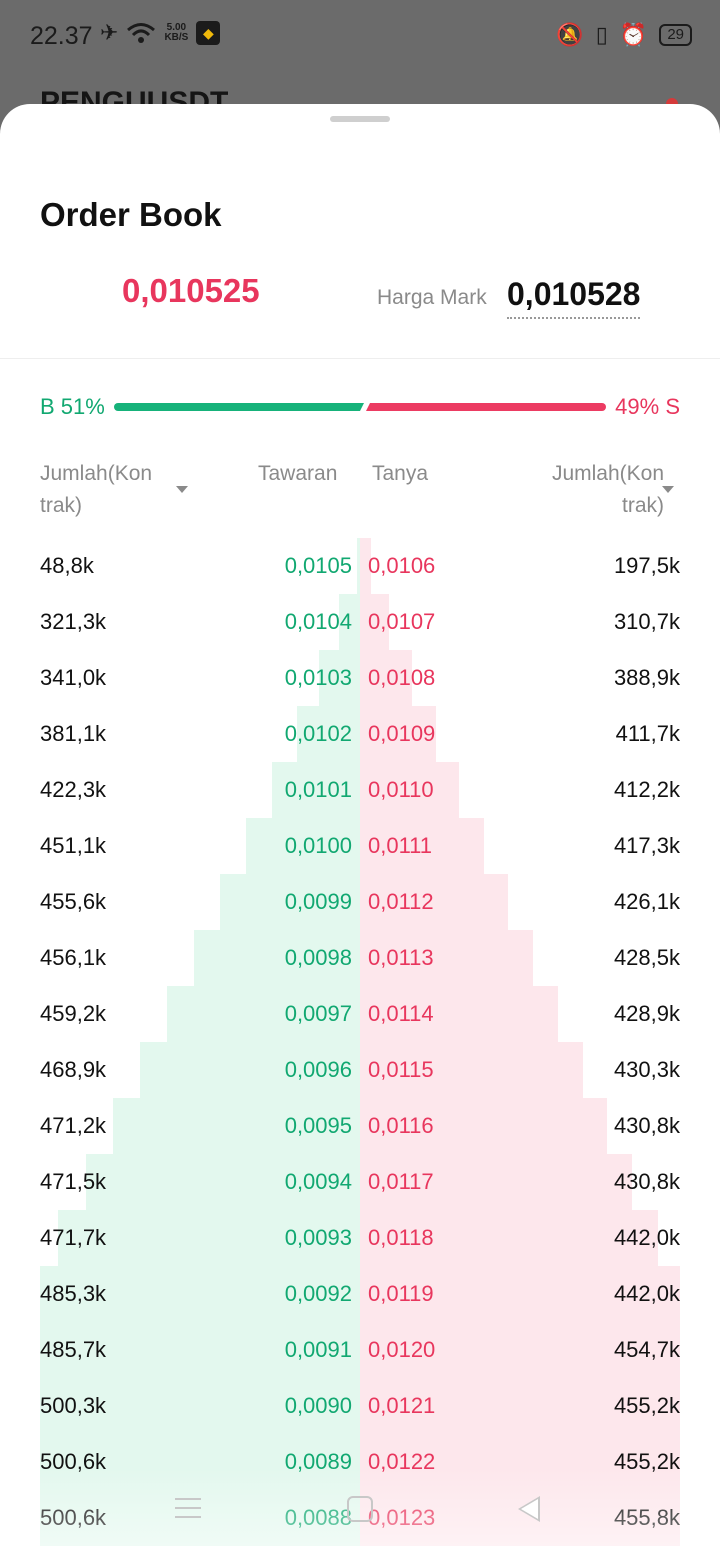  Describe the element at coordinates (360, 1509) in the screenshot. I see `home-icon` at that location.